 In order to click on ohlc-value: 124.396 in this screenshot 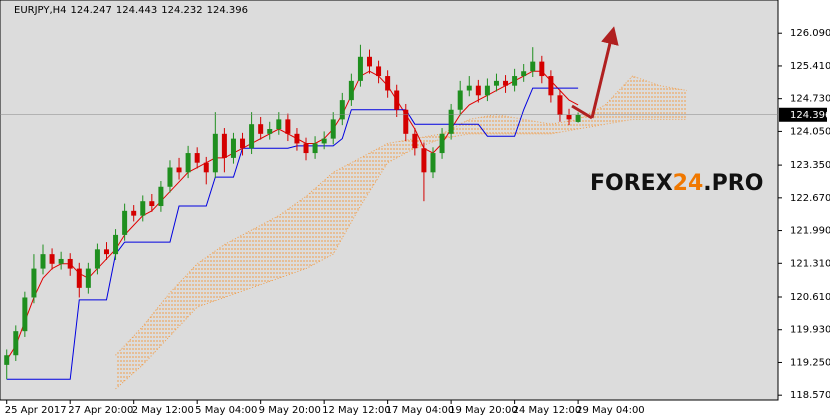, I will do `click(227, 10)`.